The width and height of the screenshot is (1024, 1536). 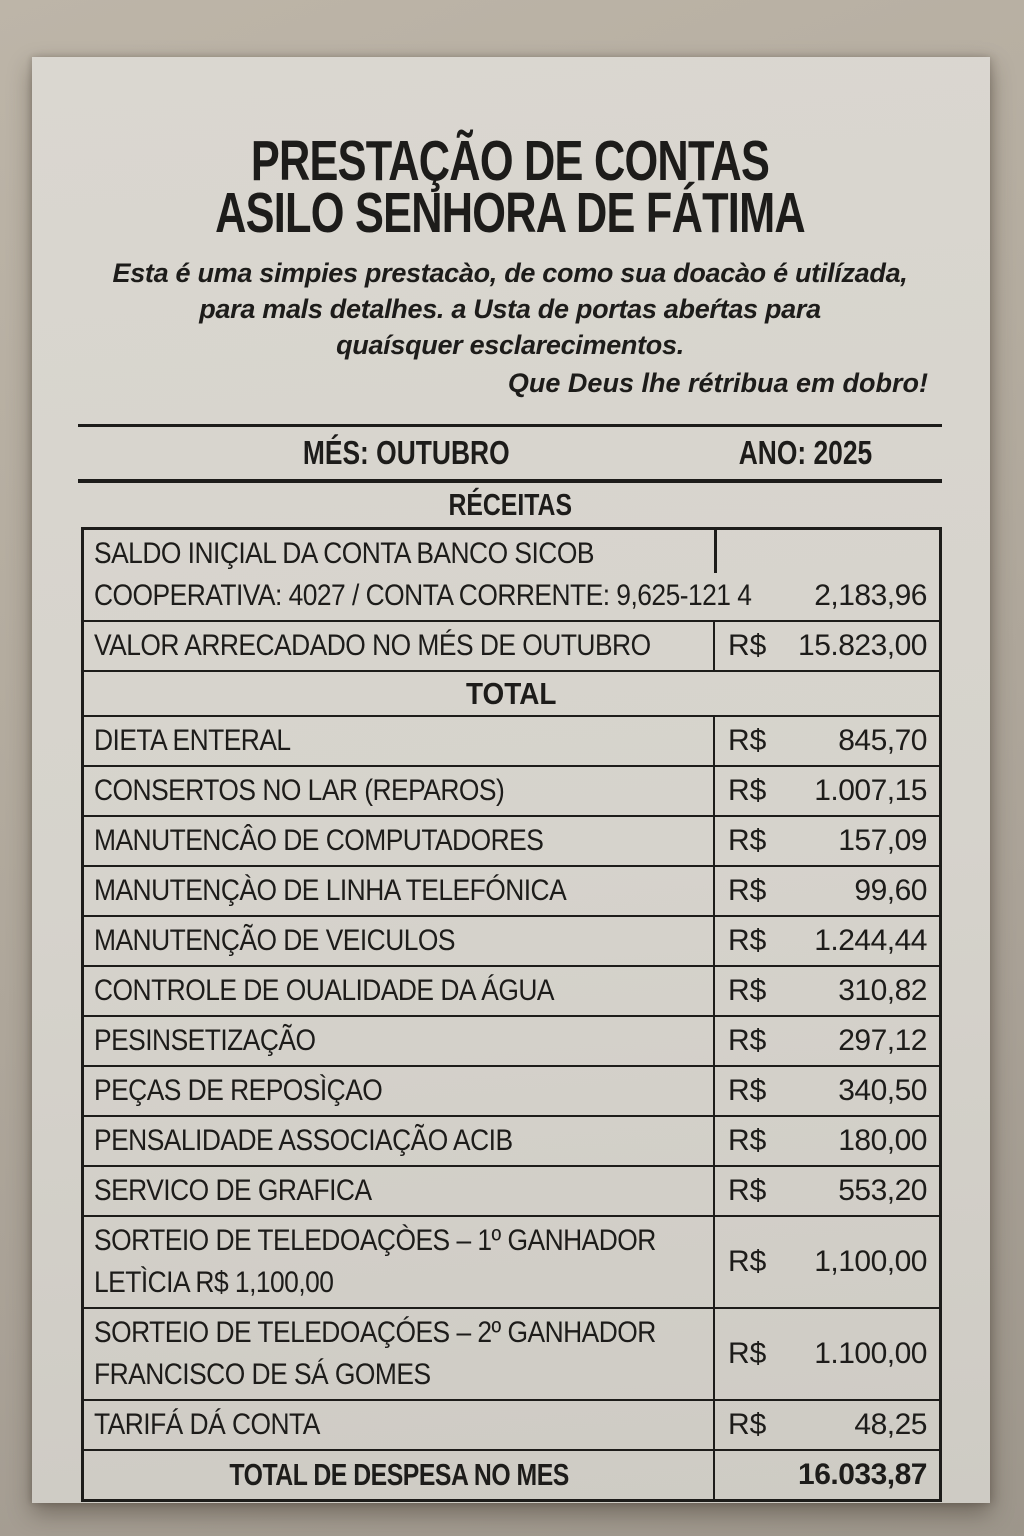 I want to click on grand-total-row: TOTAL DE DESPESA NO MES 16.033,87, so click(x=511, y=1474).